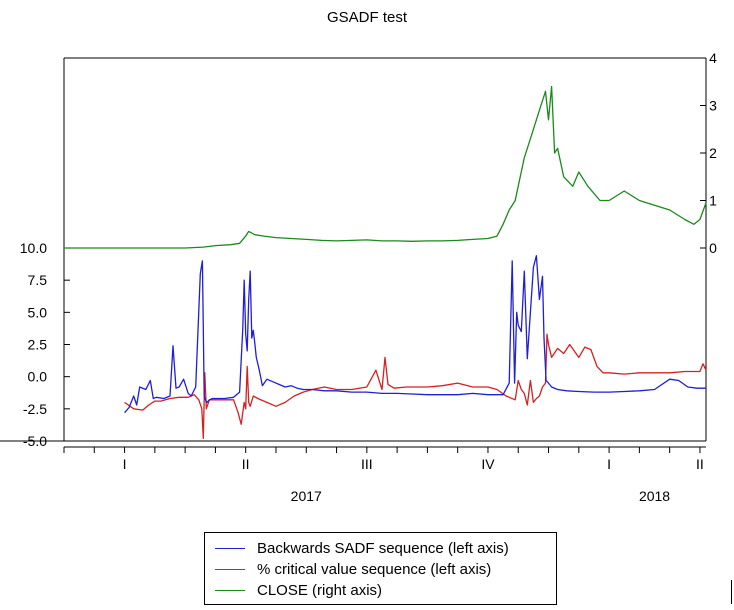 The image size is (734, 610). I want to click on x-axis-quarter-label: IV, so click(488, 464).